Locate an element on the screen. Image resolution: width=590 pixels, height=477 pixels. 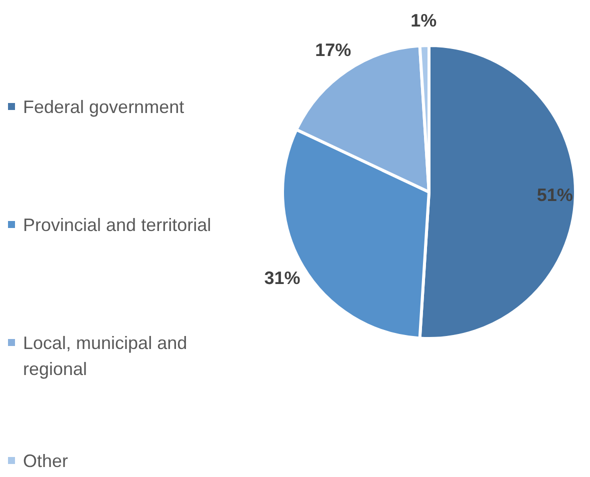
data-label: 17% is located at coordinates (333, 50).